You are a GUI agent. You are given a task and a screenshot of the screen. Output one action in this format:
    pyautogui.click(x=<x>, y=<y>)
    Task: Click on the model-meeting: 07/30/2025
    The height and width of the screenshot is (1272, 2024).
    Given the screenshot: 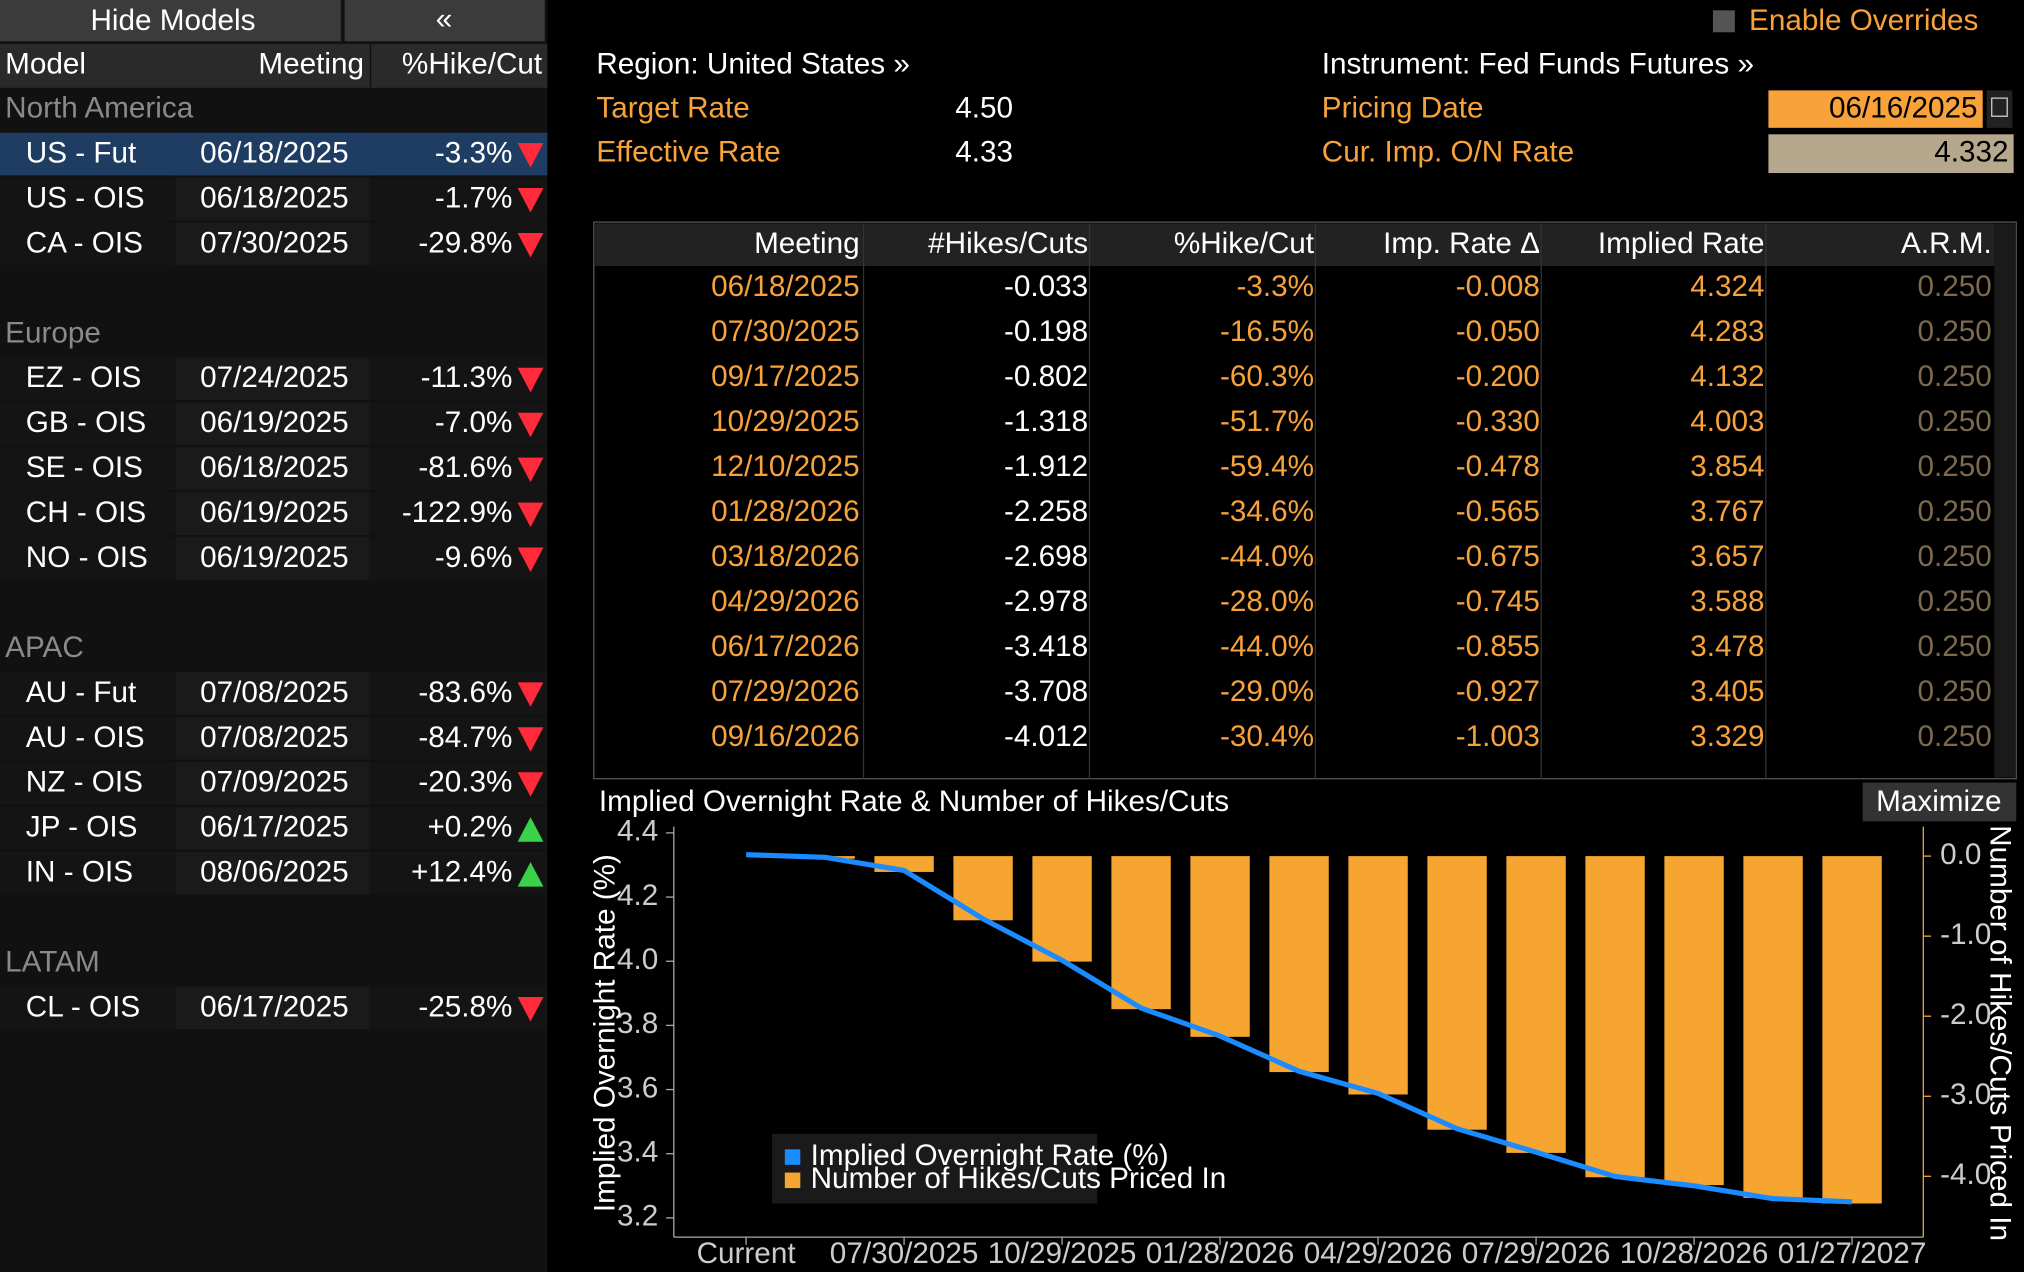 What is the action you would take?
    pyautogui.click(x=274, y=242)
    